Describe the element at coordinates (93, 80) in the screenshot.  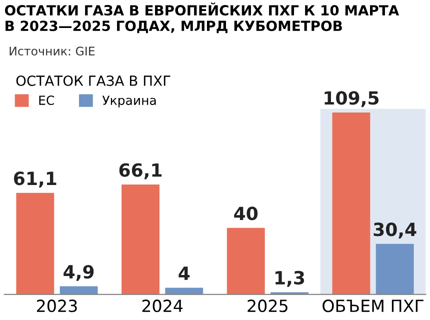
I see `legend-title: ОСТАТОК ГАЗА В ПХГ` at that location.